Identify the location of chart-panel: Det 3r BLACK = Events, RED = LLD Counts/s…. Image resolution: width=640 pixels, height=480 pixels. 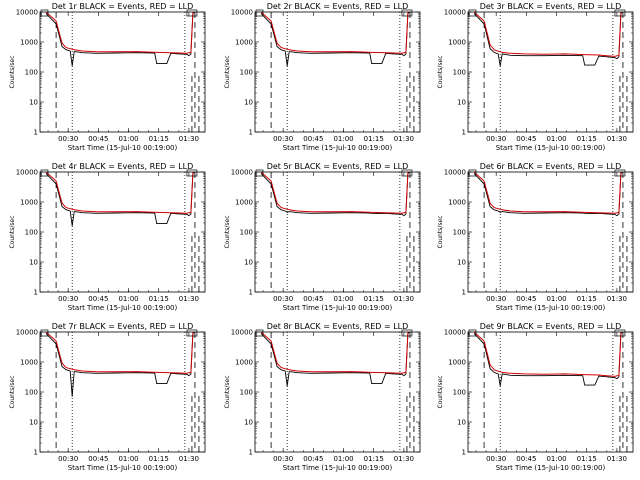
(535, 77).